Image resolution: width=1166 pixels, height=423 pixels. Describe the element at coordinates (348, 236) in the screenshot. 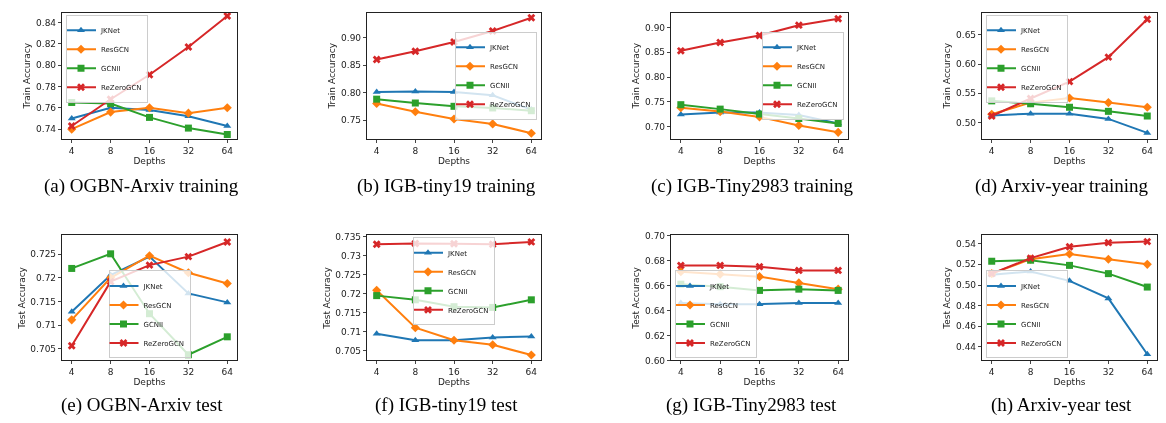

I see `y-tick-label: 0.735` at that location.